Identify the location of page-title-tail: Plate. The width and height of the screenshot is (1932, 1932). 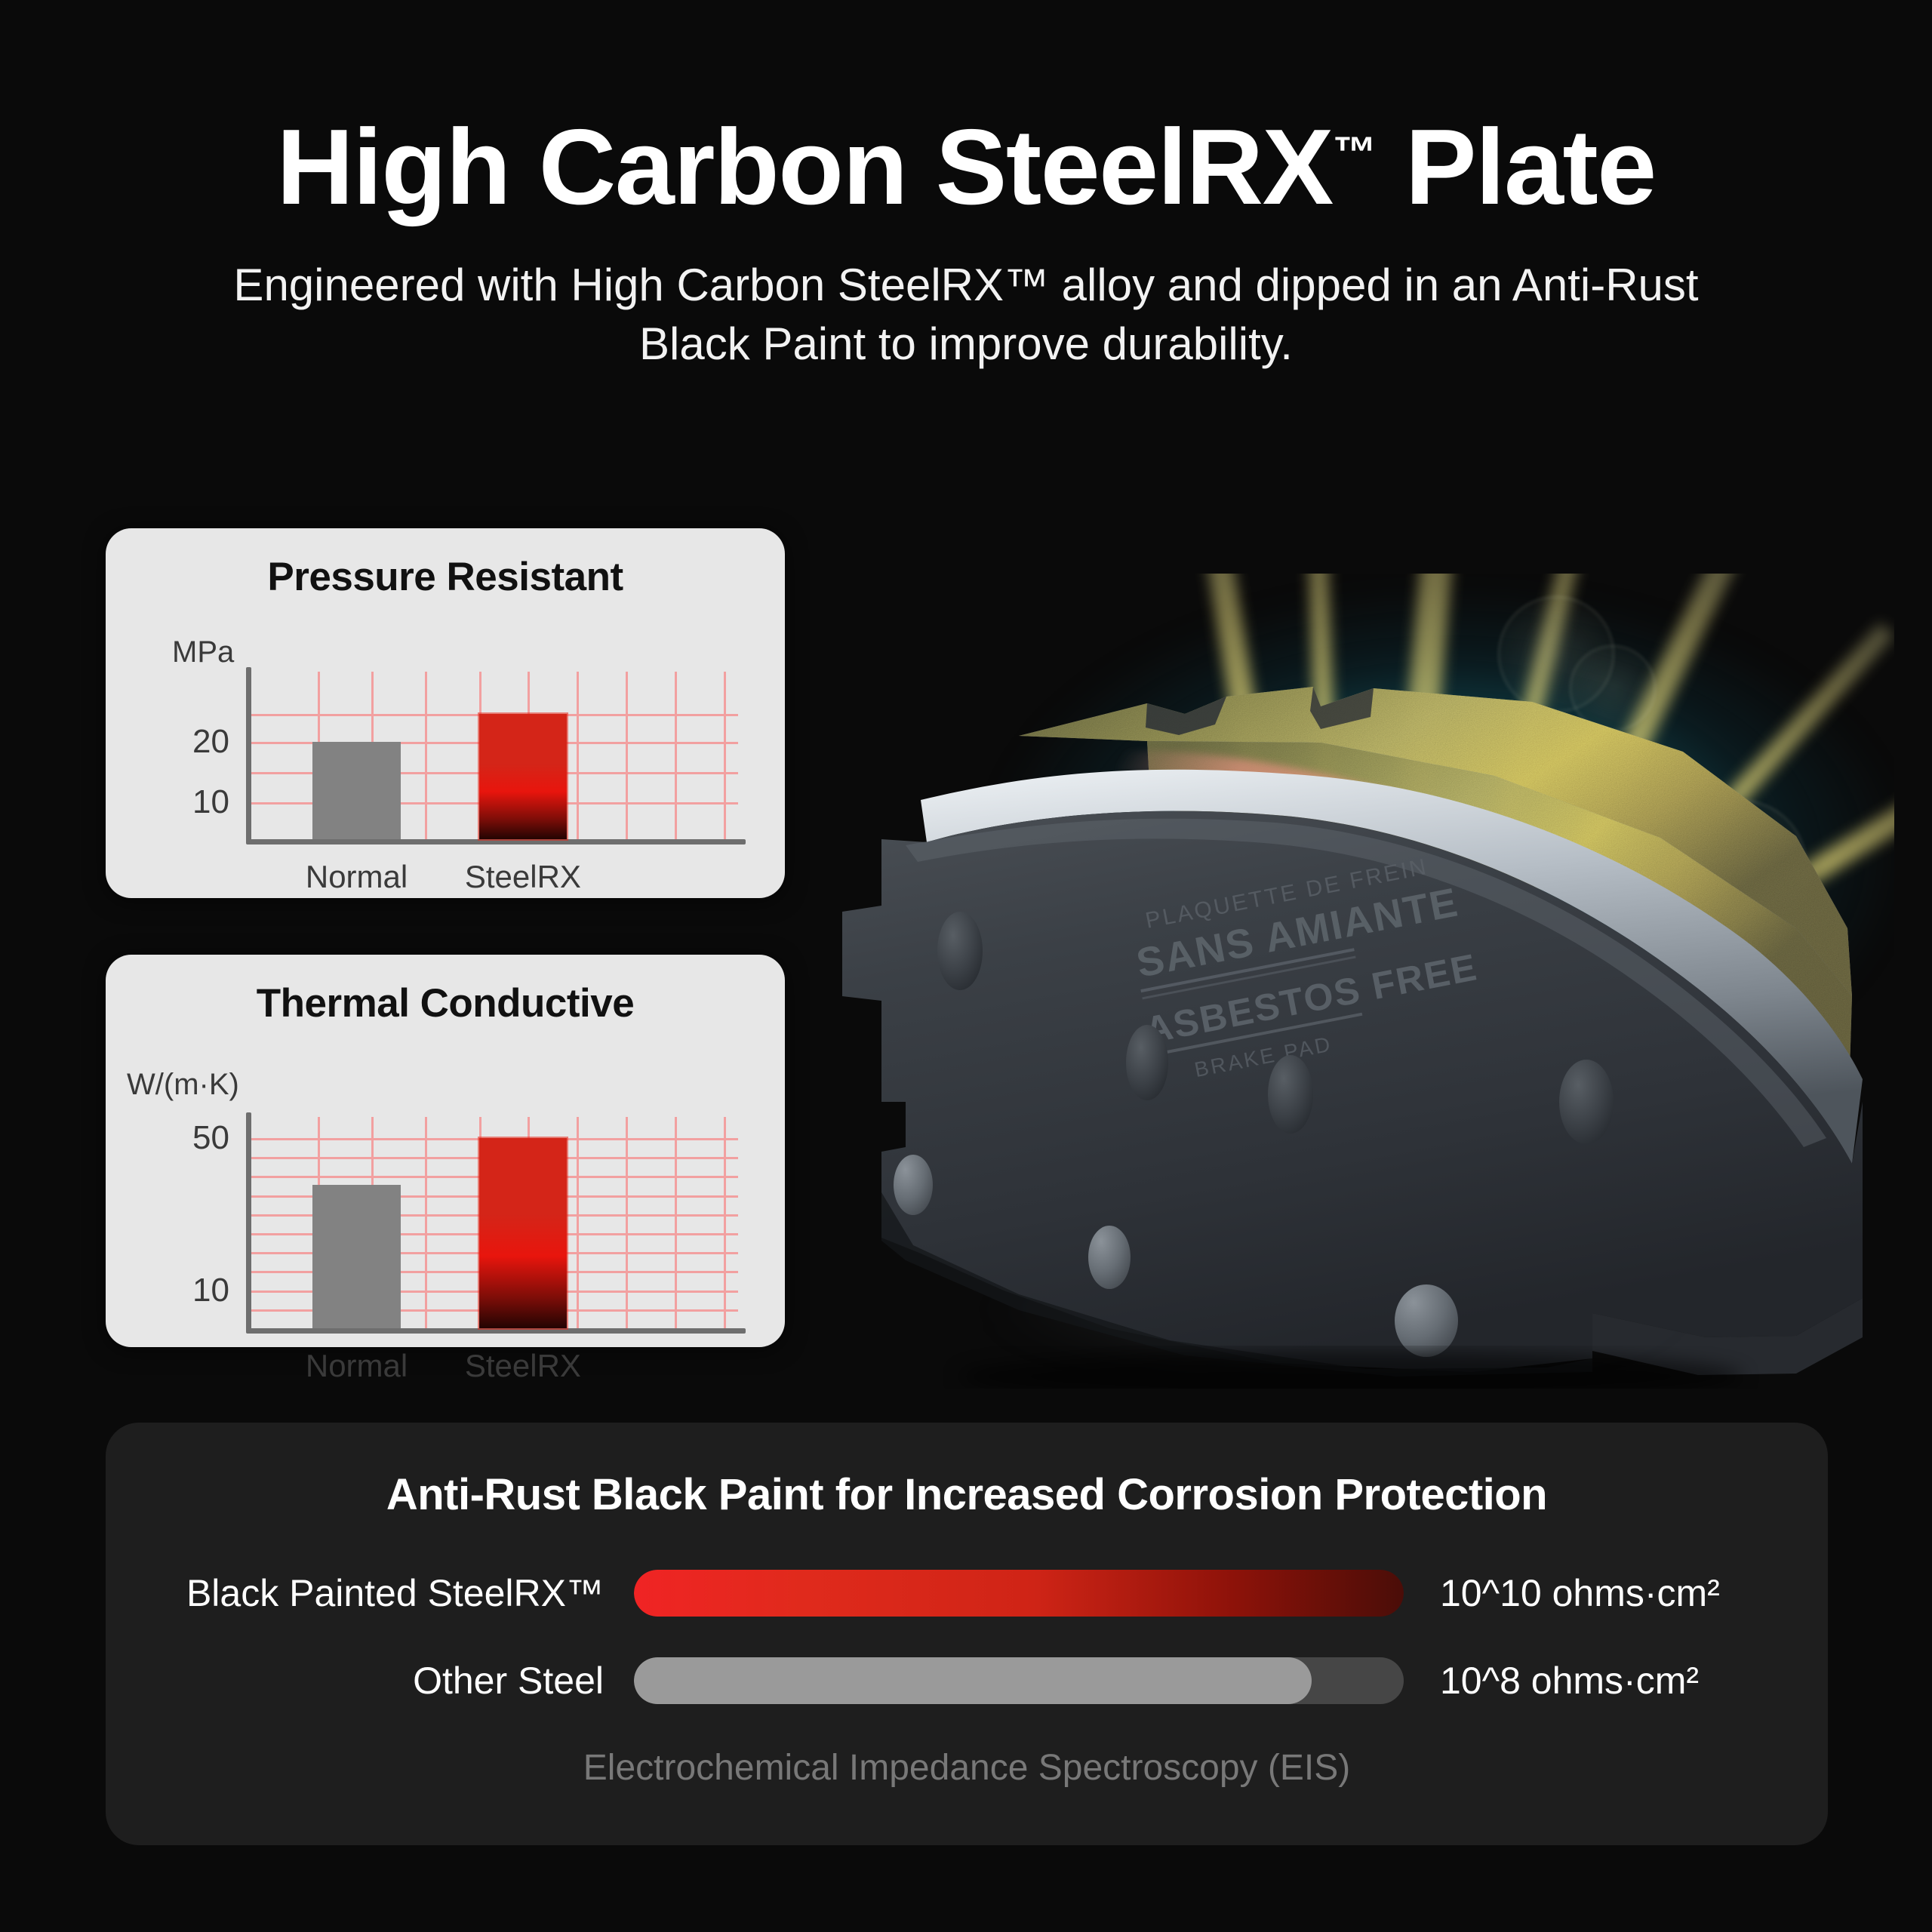
(1516, 167).